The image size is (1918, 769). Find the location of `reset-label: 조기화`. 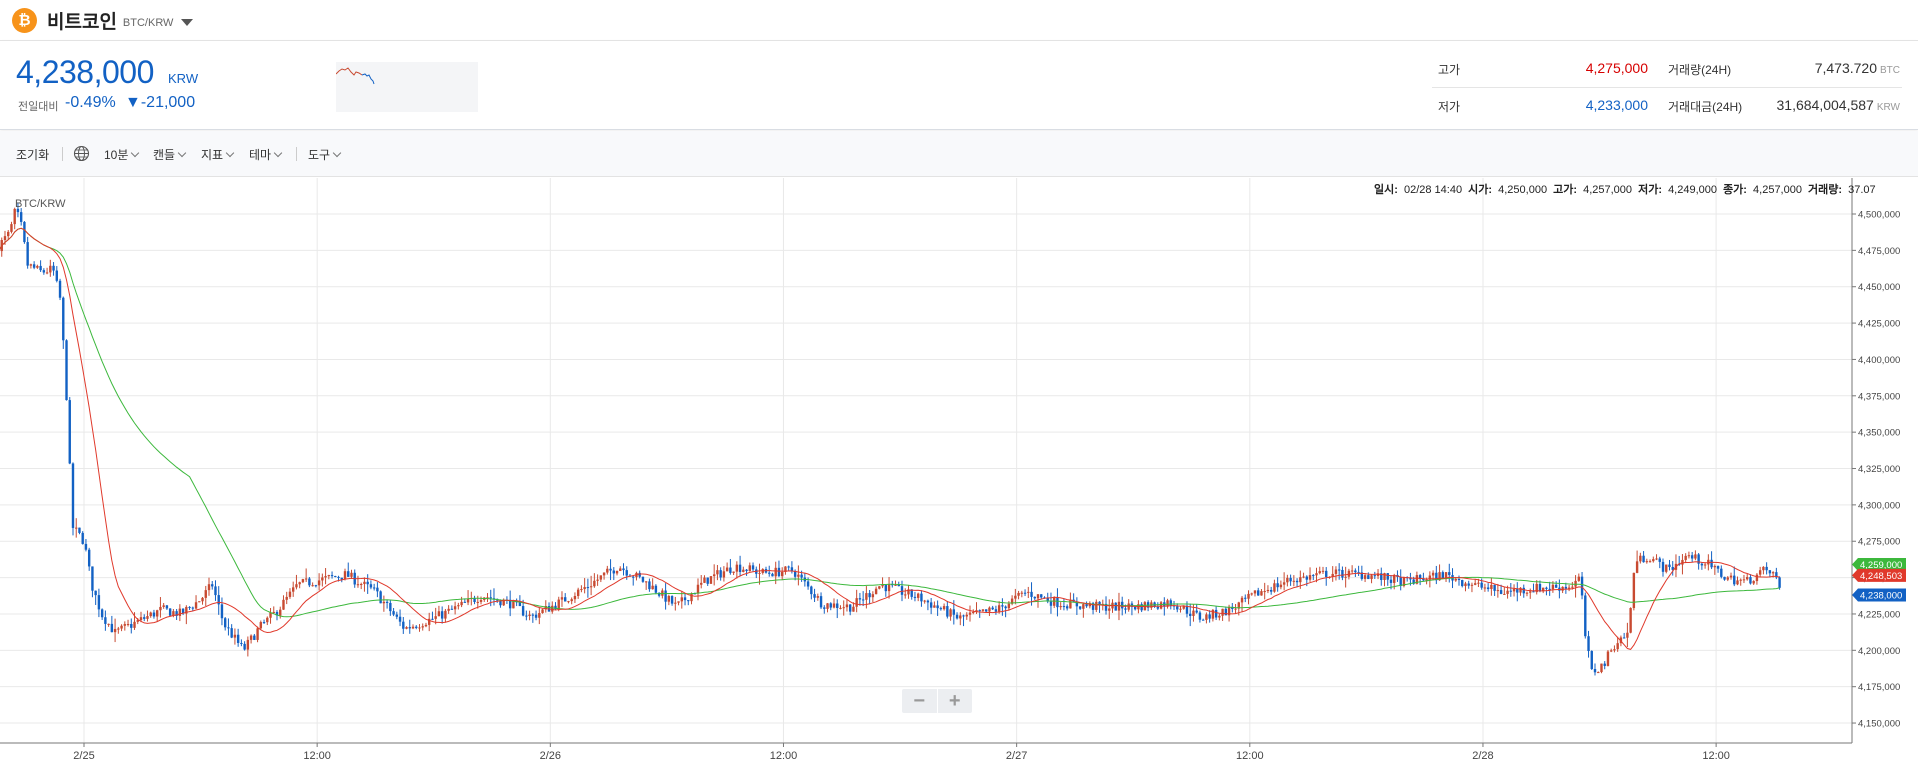

reset-label: 조기화 is located at coordinates (33, 155).